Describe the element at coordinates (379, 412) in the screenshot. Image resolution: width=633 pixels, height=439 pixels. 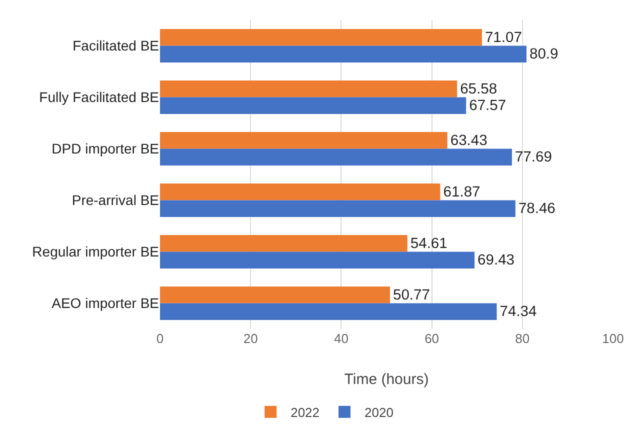
I see `legend-label: 2020` at that location.